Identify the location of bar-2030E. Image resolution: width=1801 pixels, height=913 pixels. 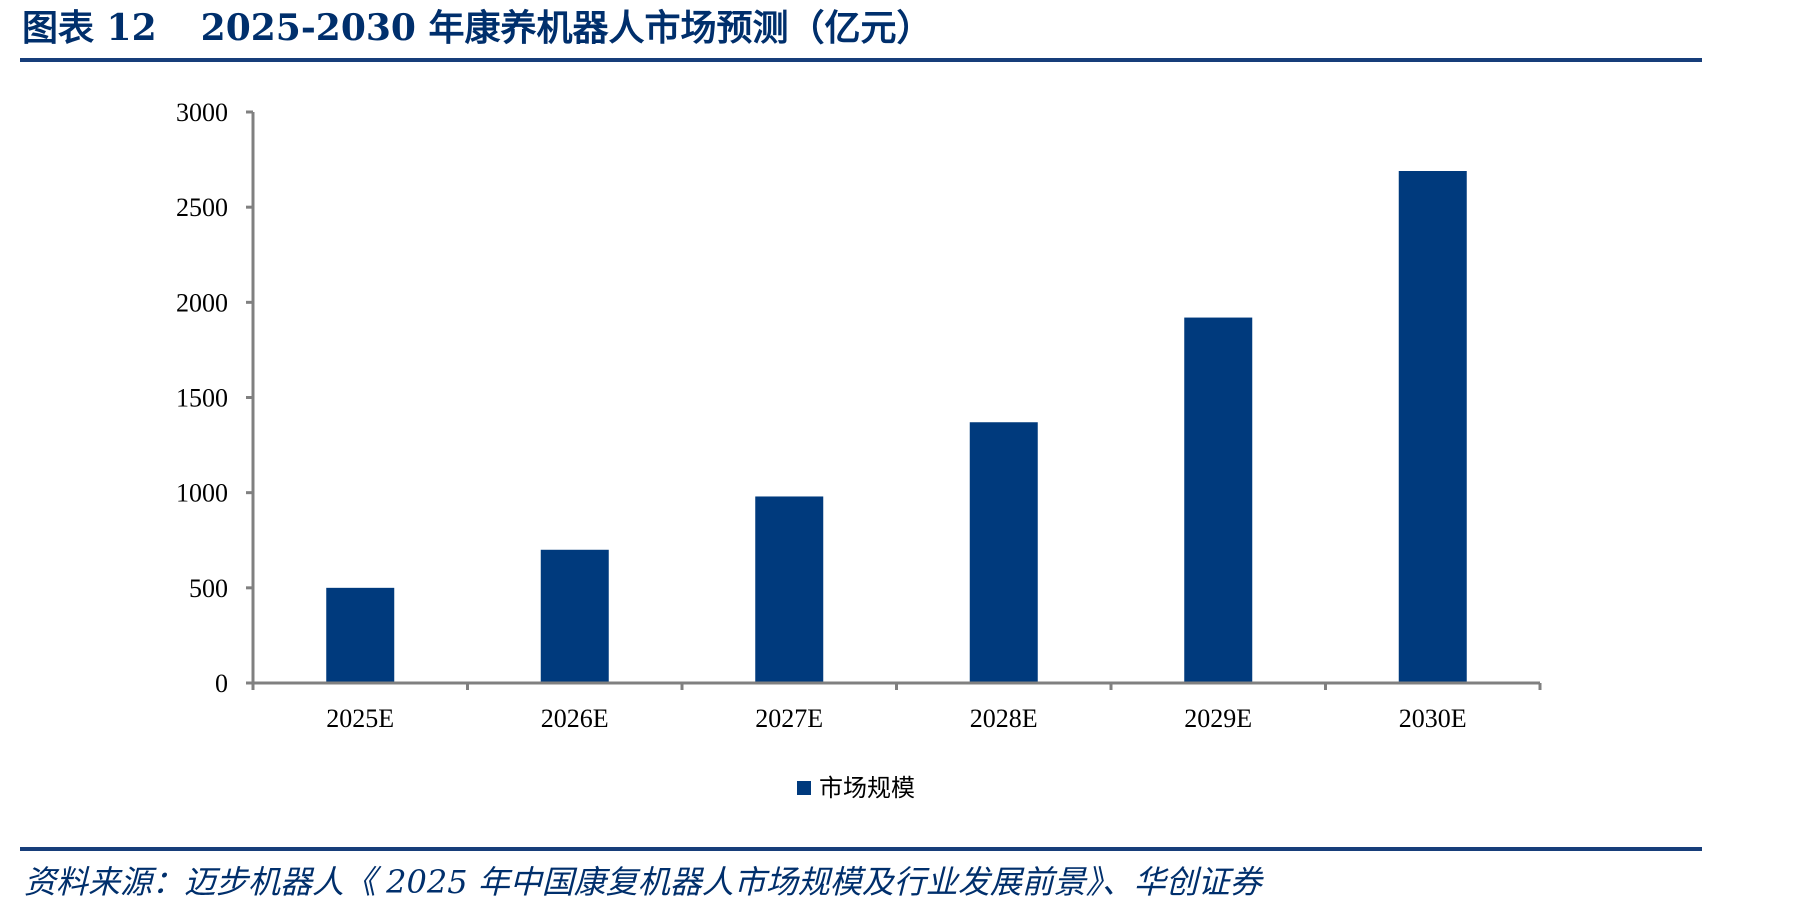
(1432, 427).